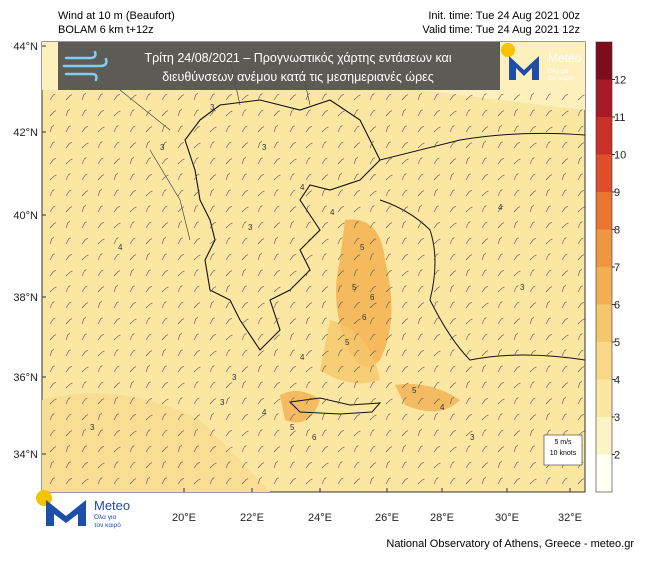 The height and width of the screenshot is (564, 650). Describe the element at coordinates (25, 216) in the screenshot. I see `lat-label: 40°N` at that location.